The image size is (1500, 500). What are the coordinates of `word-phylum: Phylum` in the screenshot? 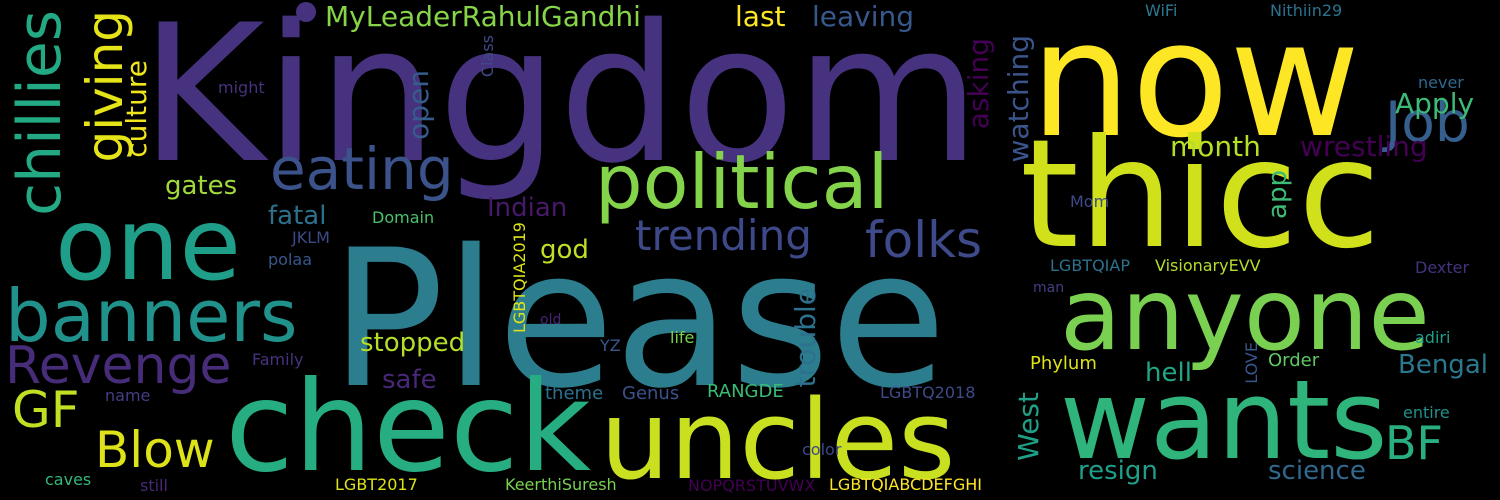 It's located at (1063, 363).